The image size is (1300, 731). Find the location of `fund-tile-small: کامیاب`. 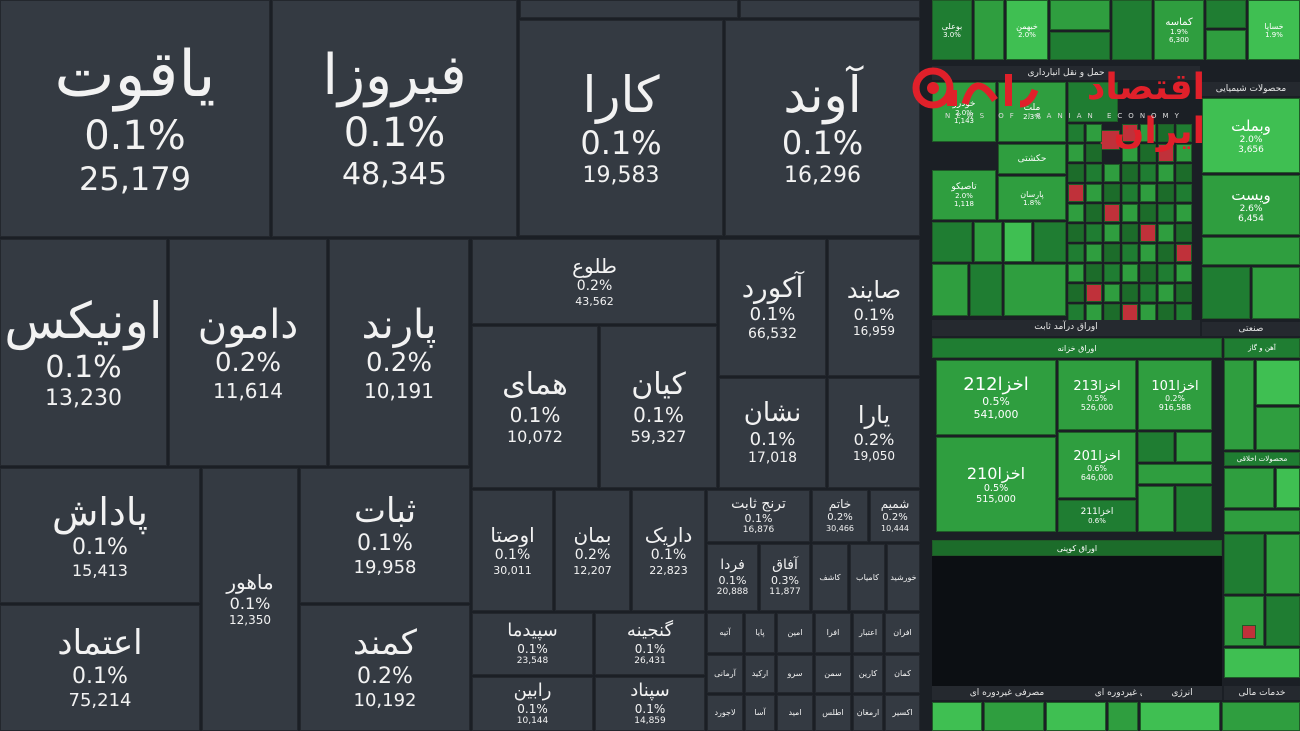

fund-tile-small: کامیاب is located at coordinates (867, 577).